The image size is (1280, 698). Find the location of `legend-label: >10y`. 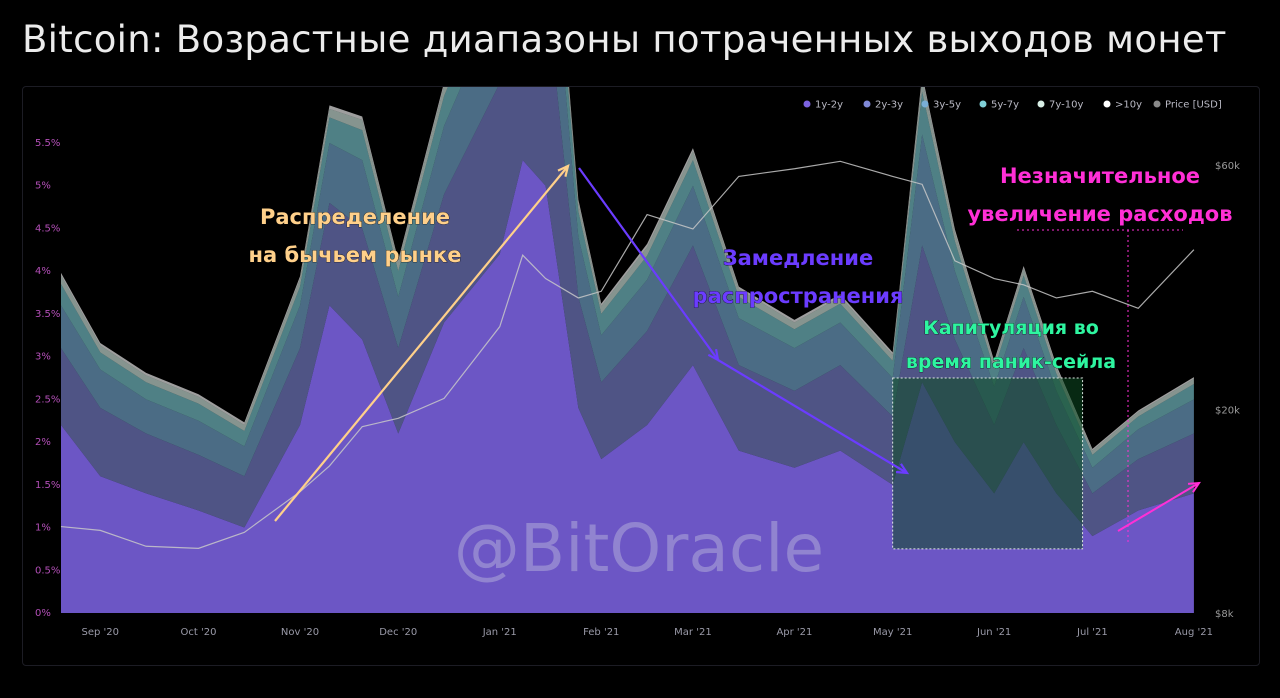

legend-label: >10y is located at coordinates (1128, 105).